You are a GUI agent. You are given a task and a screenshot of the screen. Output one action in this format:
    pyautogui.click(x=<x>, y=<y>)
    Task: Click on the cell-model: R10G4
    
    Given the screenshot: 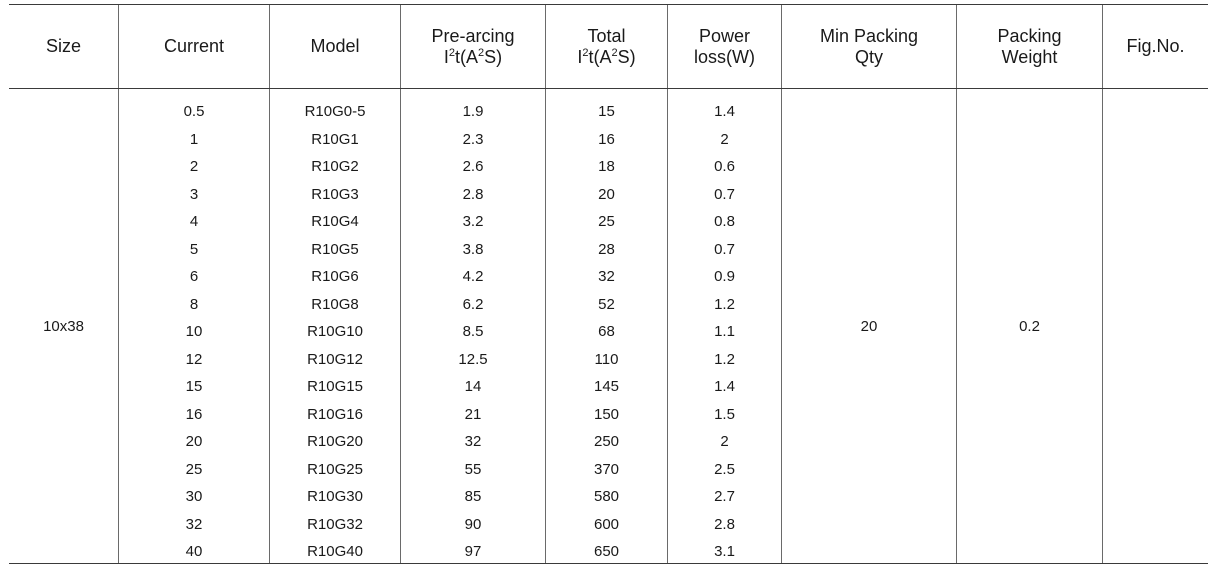 What is the action you would take?
    pyautogui.click(x=335, y=221)
    